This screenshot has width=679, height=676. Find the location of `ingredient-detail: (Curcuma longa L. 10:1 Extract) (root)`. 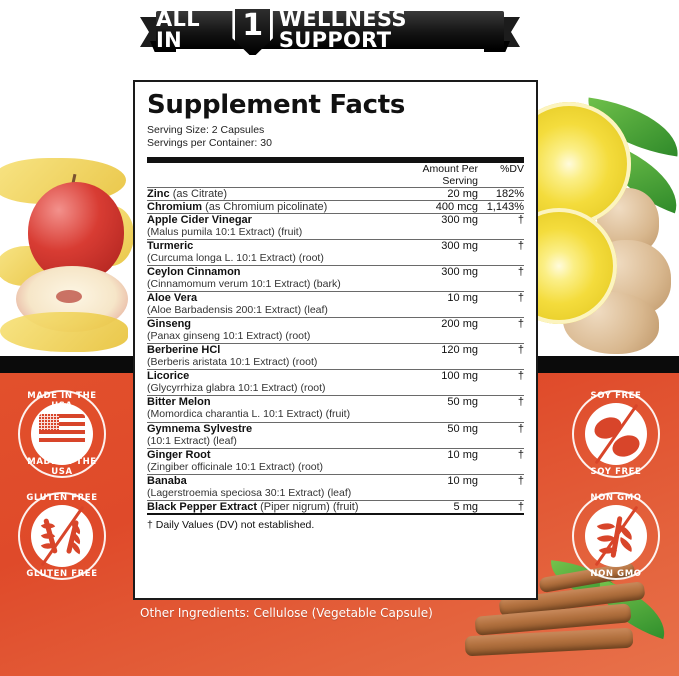

ingredient-detail: (Curcuma longa L. 10:1 Extract) (root) is located at coordinates (235, 257).